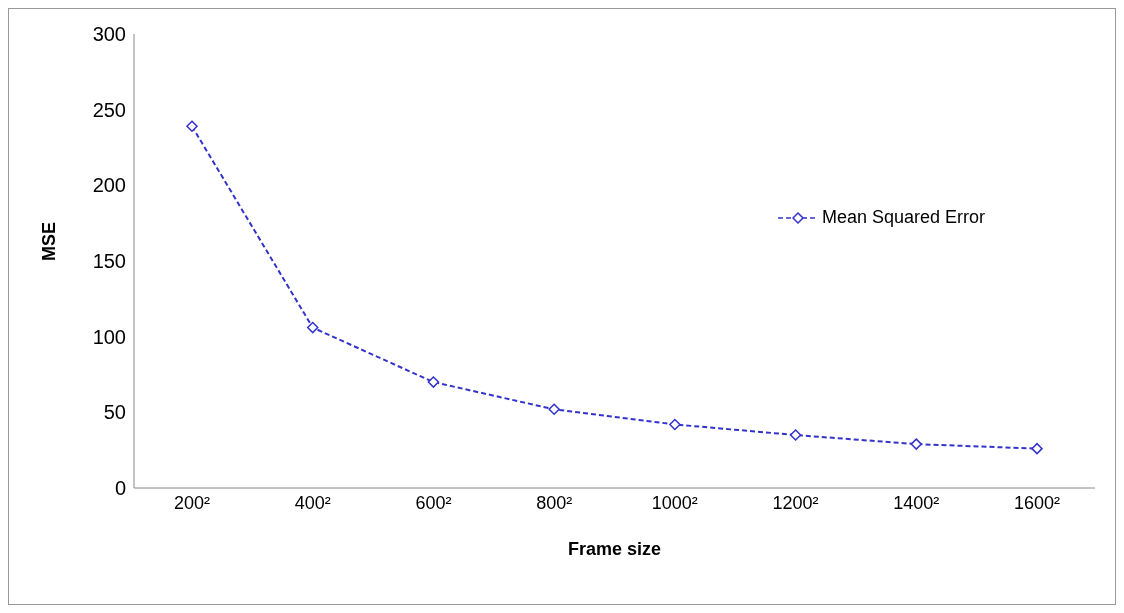 The image size is (1124, 613). I want to click on y-tick-label: 300, so click(109, 34).